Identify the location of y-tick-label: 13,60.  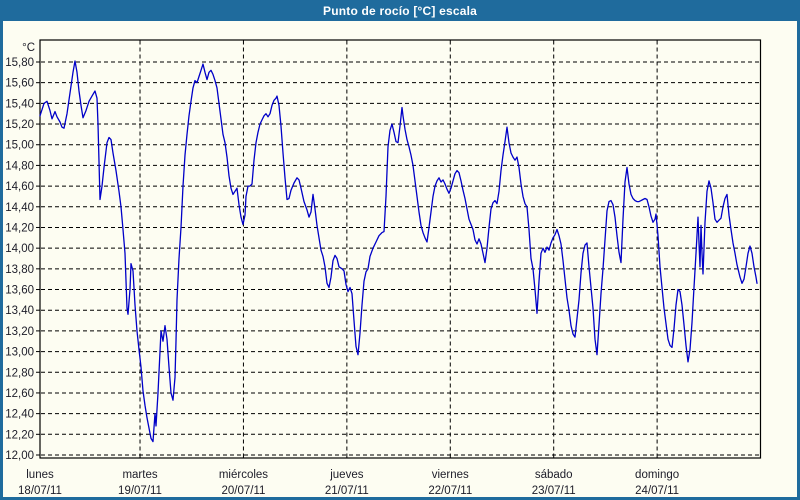
(19, 291).